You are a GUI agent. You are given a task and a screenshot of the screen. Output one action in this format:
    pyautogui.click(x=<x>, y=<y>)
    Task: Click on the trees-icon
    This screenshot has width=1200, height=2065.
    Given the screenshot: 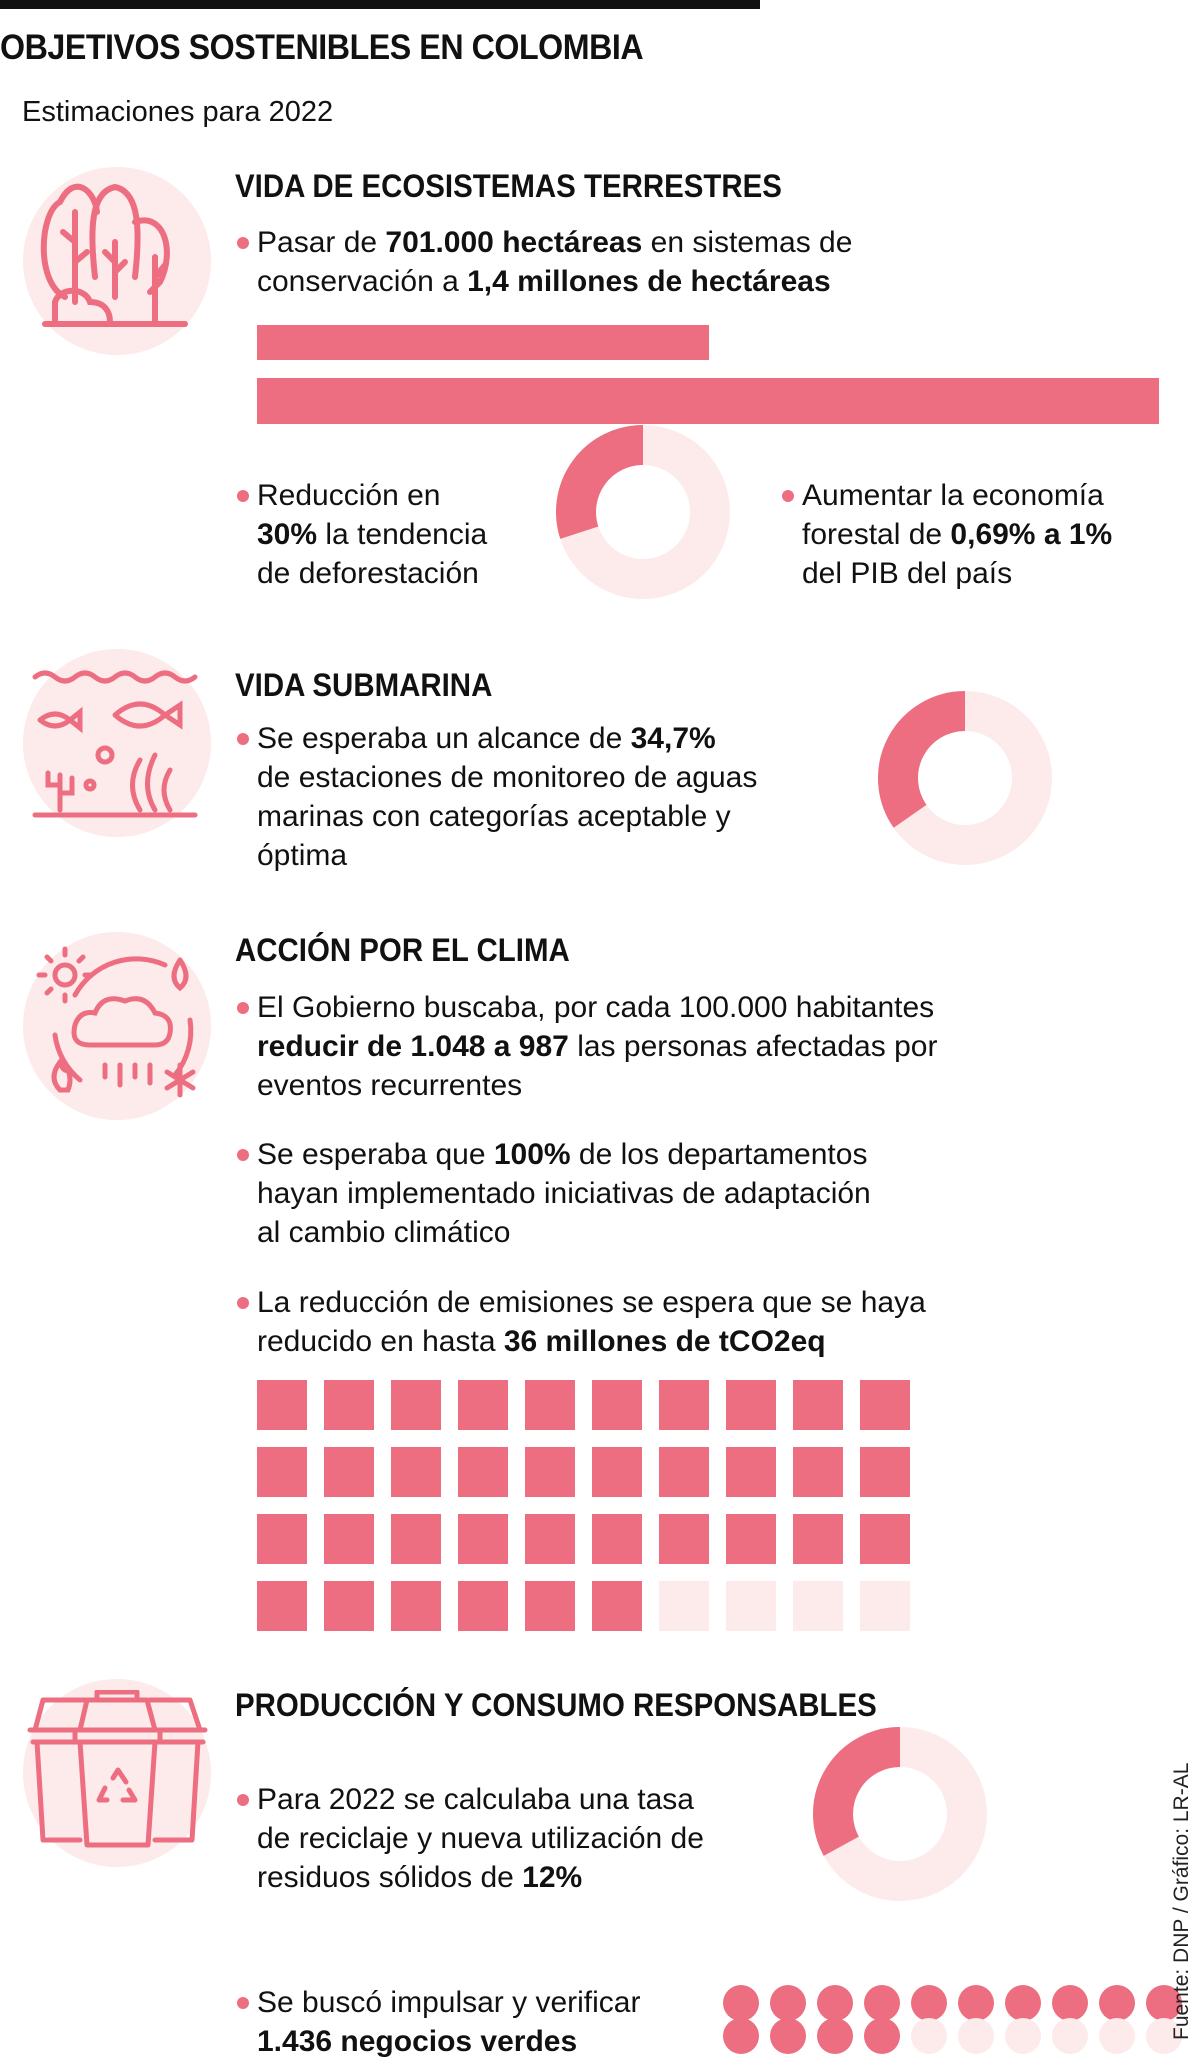 What is the action you would take?
    pyautogui.click(x=114, y=255)
    